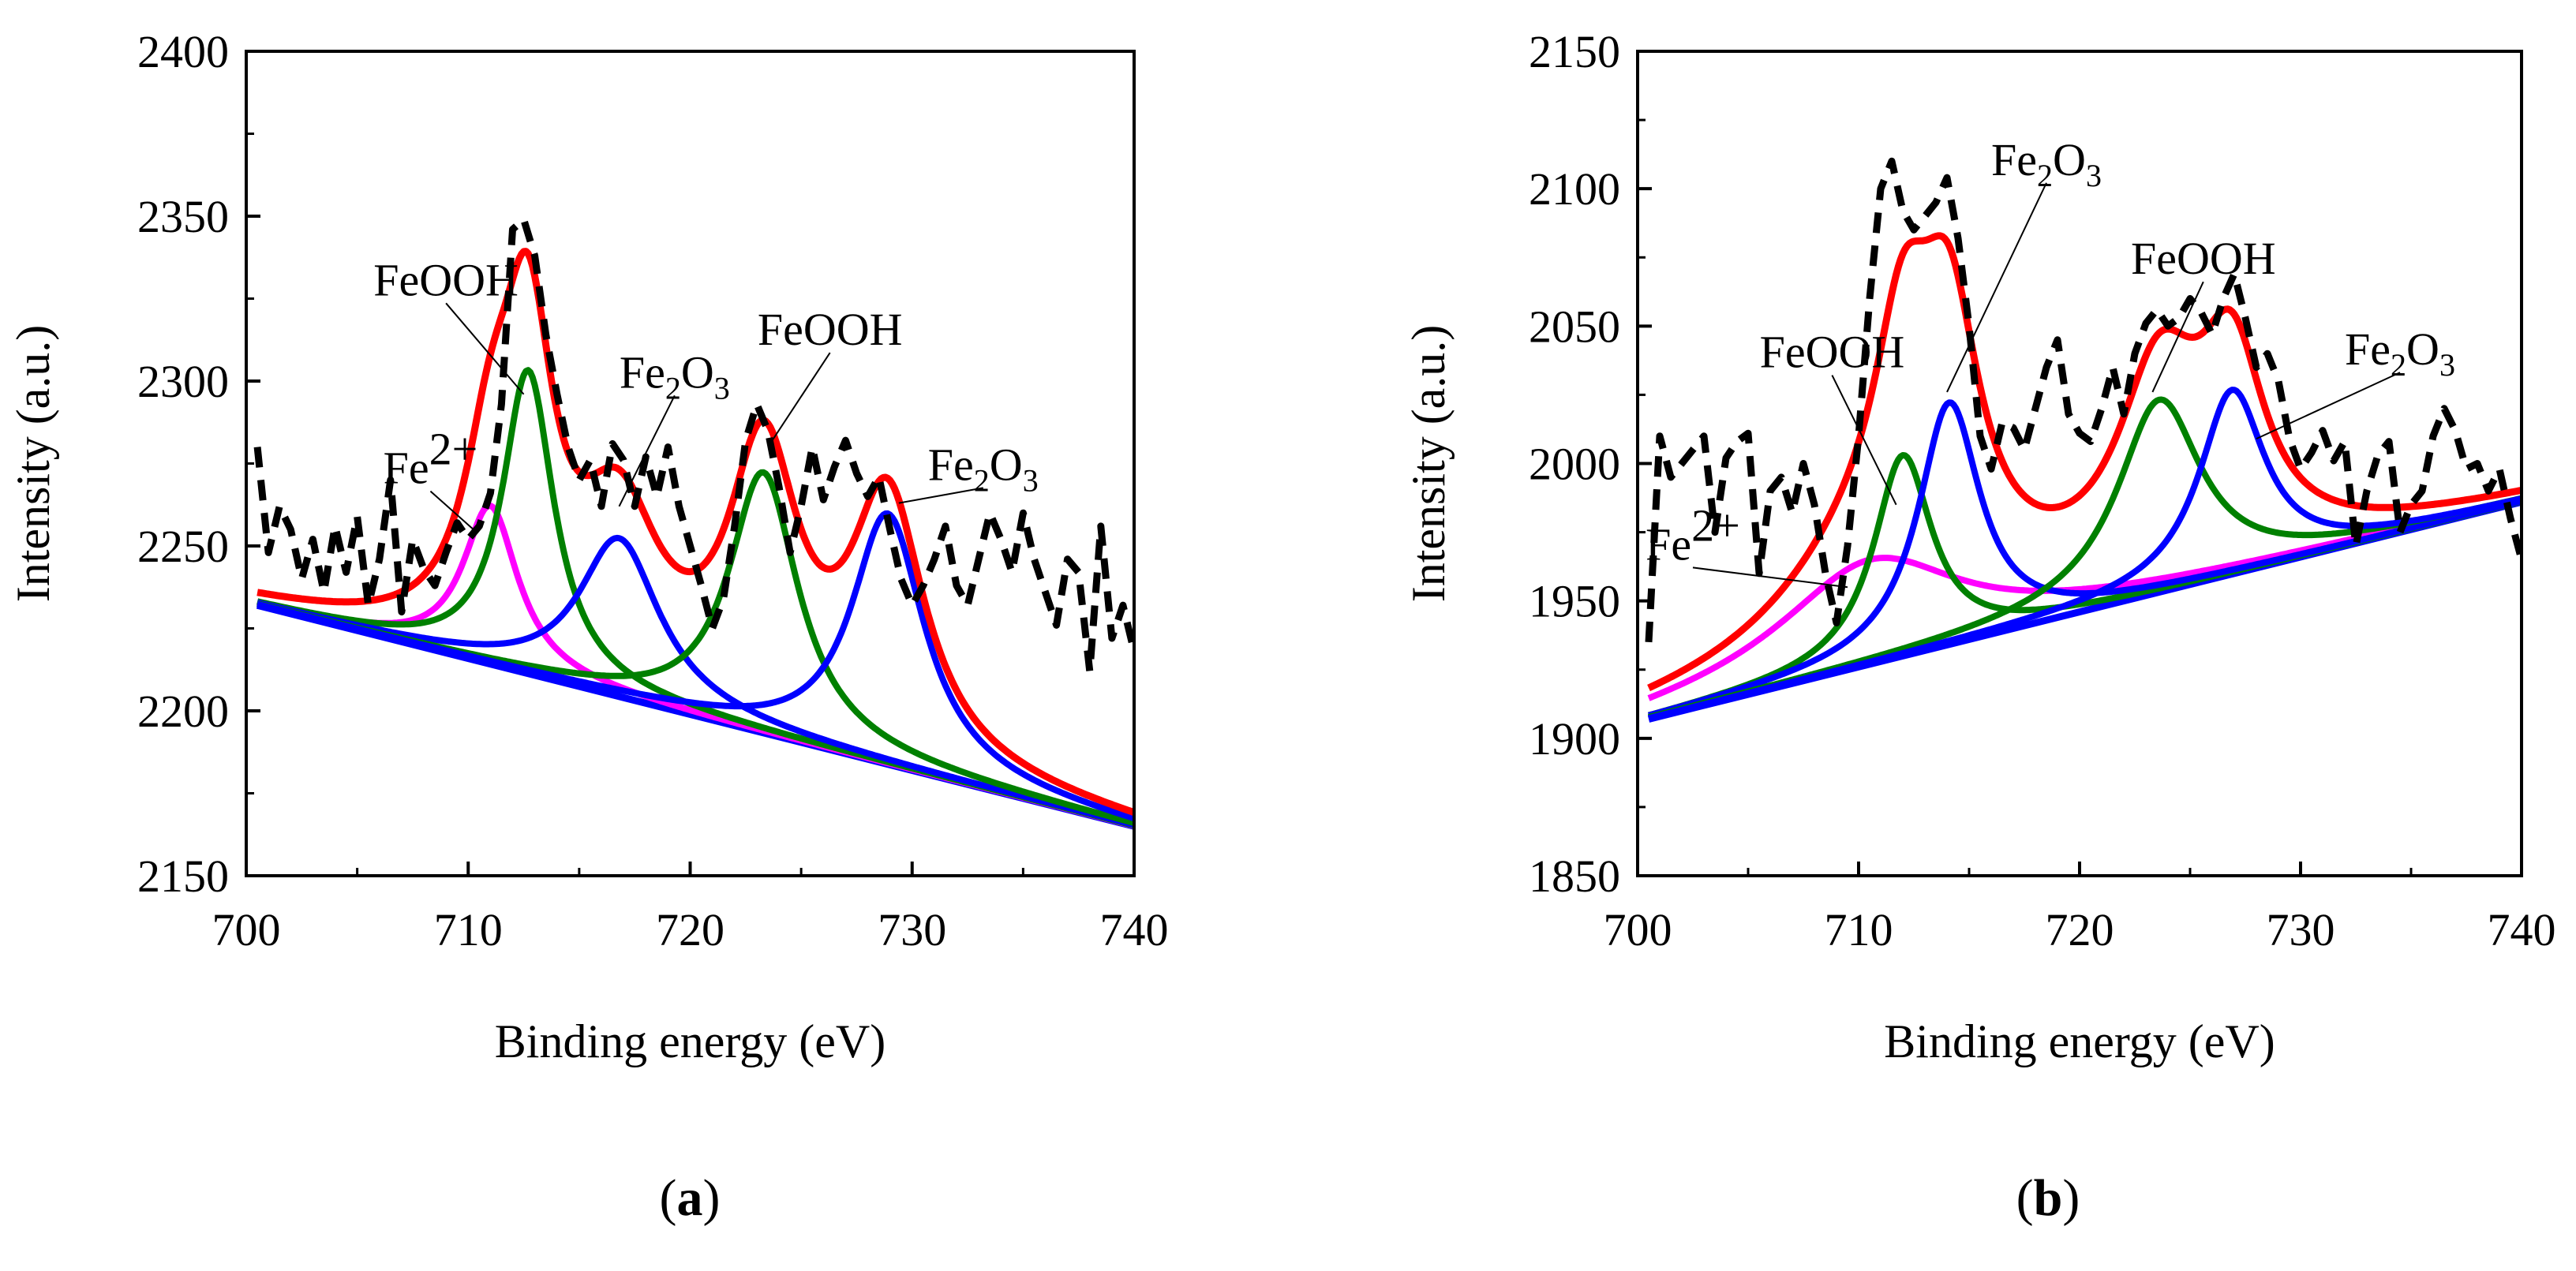 This screenshot has width=2576, height=1271. What do you see at coordinates (1747, 544) in the screenshot?
I see `annotation-4: Fe2+` at bounding box center [1747, 544].